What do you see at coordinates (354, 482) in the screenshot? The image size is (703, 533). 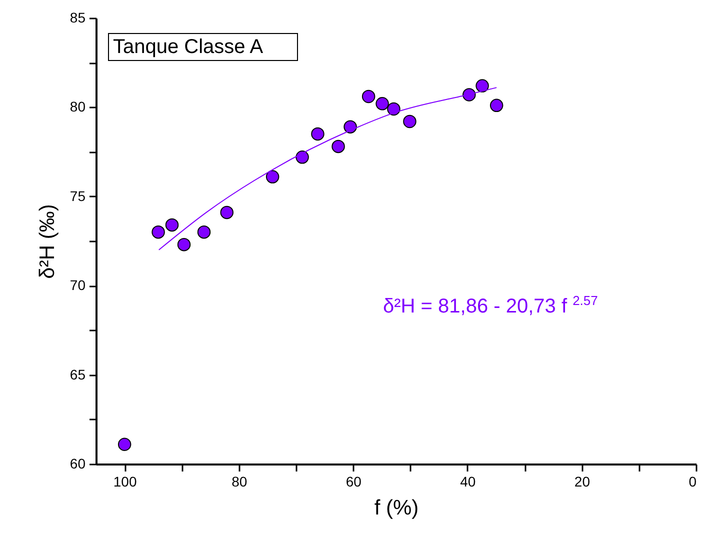 I see `x-tick-label: 60` at bounding box center [354, 482].